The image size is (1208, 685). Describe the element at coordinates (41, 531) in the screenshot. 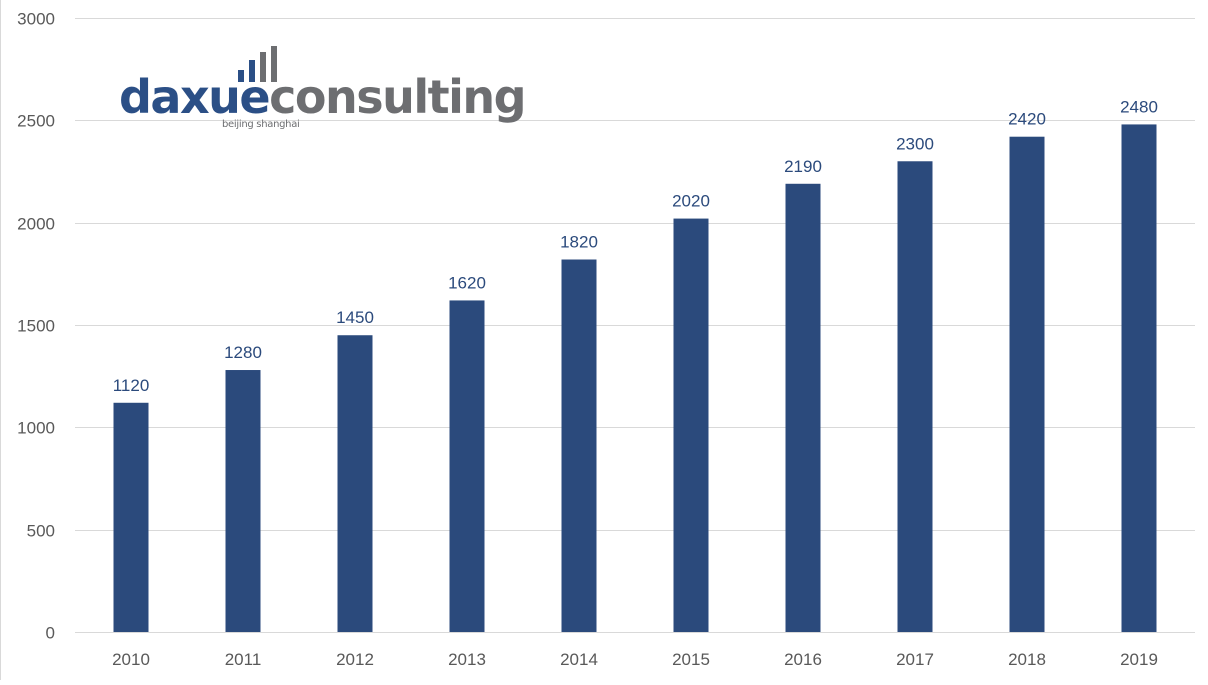

I see `y-tick-label: 500` at that location.